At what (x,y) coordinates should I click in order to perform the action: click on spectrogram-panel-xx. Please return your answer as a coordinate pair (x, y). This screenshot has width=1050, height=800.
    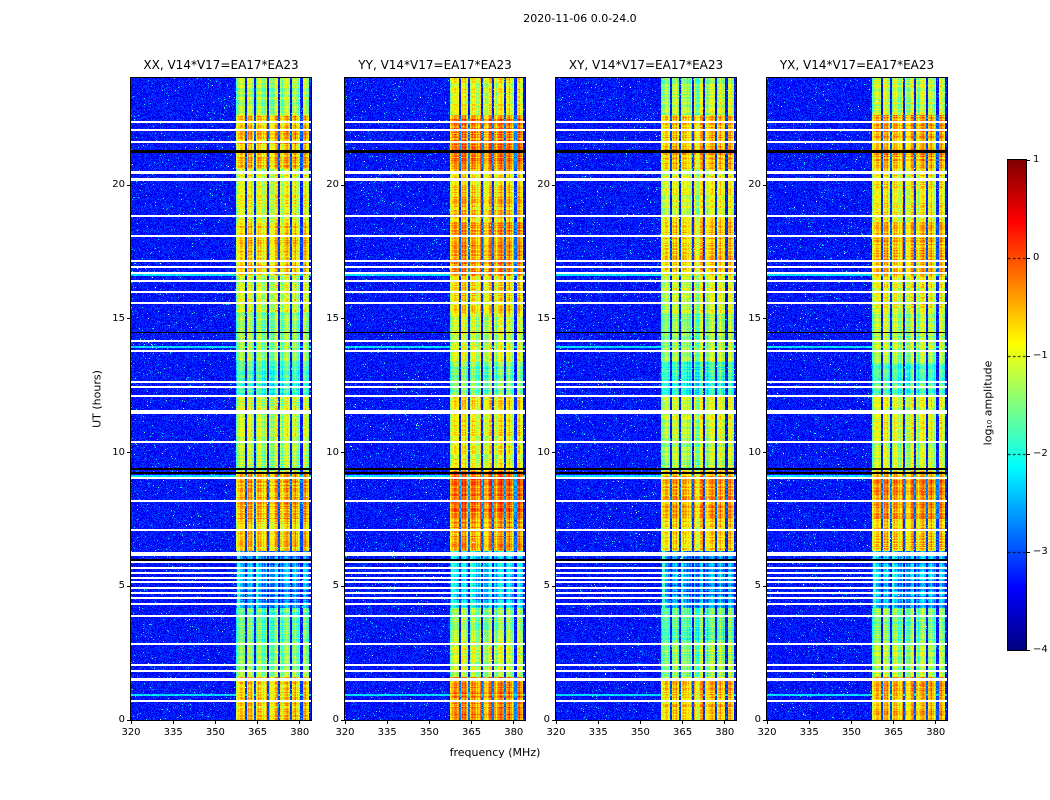
    Looking at the image, I should click on (221, 399).